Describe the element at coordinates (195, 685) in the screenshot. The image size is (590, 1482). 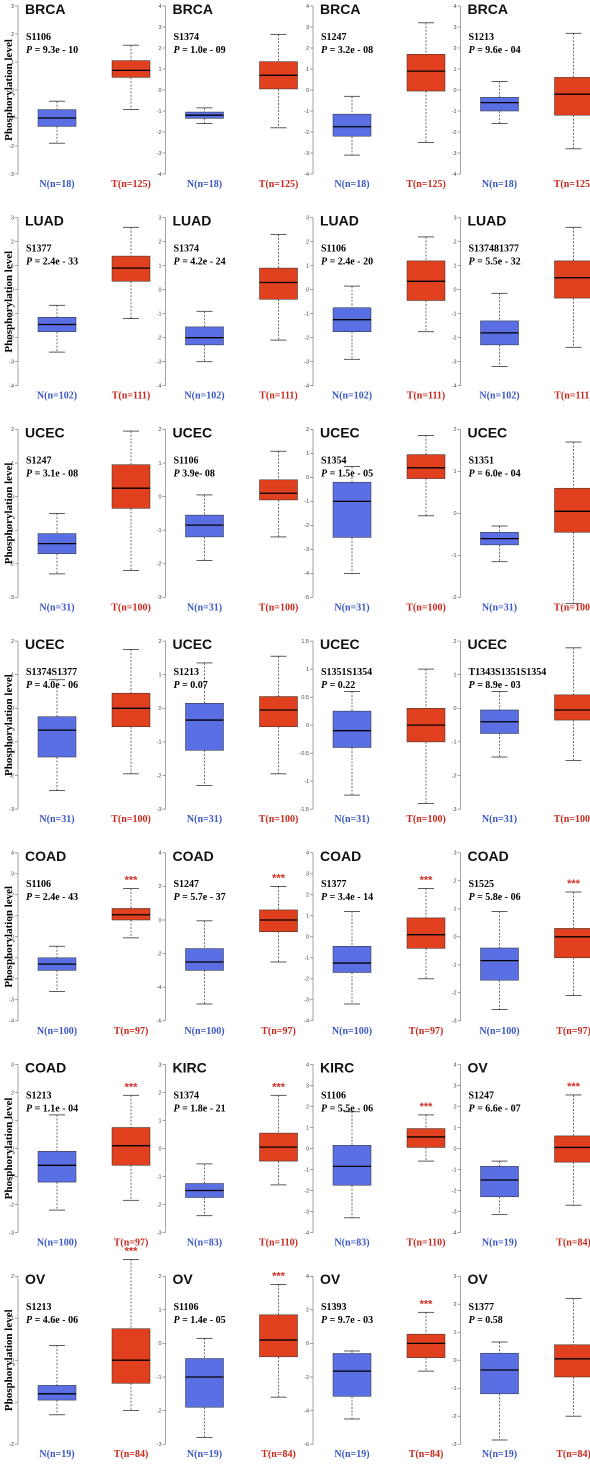
I see `p-value: = 0.07` at that location.